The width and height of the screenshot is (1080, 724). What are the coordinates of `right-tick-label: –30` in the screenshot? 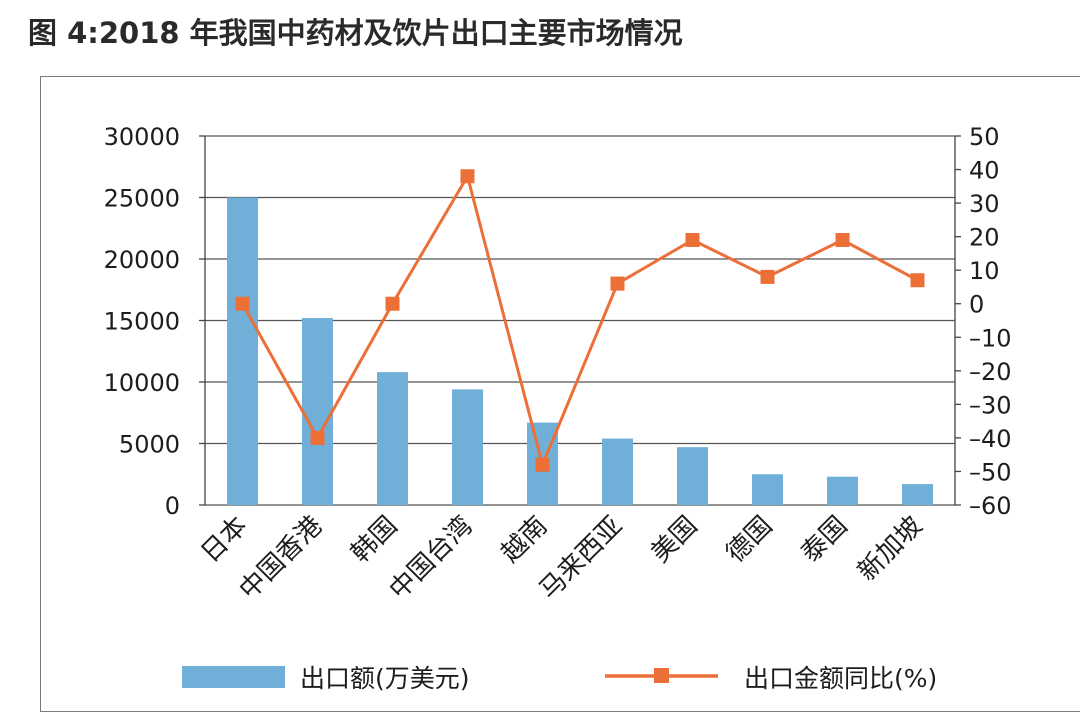 It's located at (990, 405).